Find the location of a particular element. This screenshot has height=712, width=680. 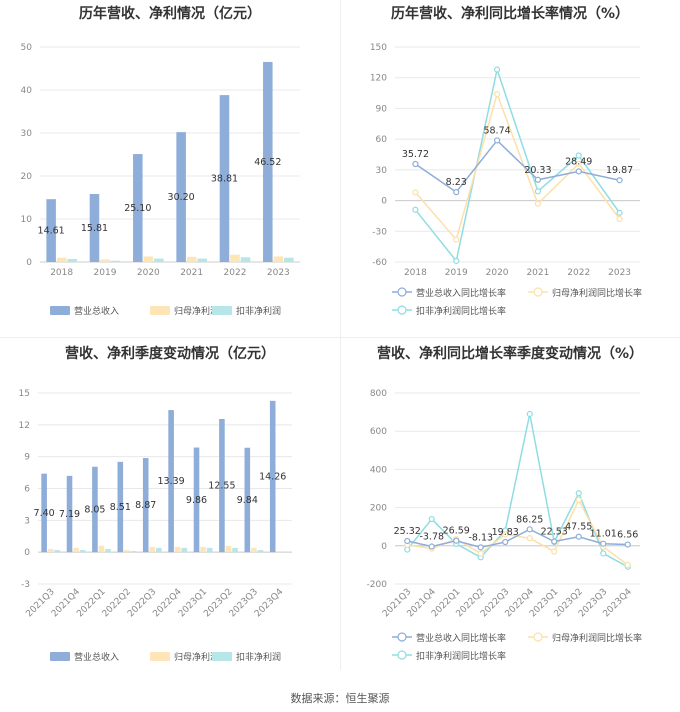

vertical-divider is located at coordinates (340, 335).